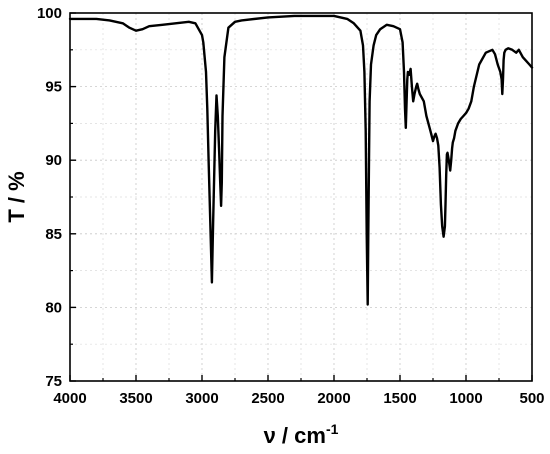 The width and height of the screenshot is (550, 454). I want to click on x-axis-title: ν / cm-1, so click(301, 434).